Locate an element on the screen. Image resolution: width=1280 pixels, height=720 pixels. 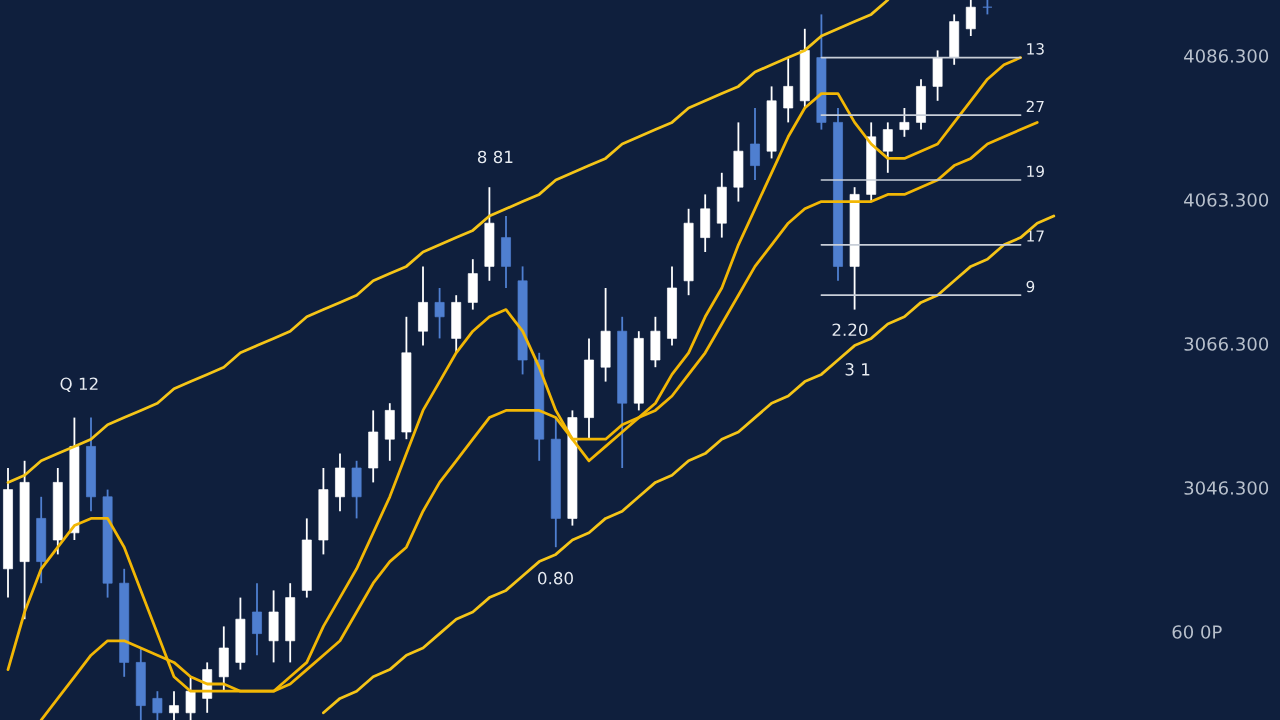
text: 60 0P is located at coordinates (1197, 632).